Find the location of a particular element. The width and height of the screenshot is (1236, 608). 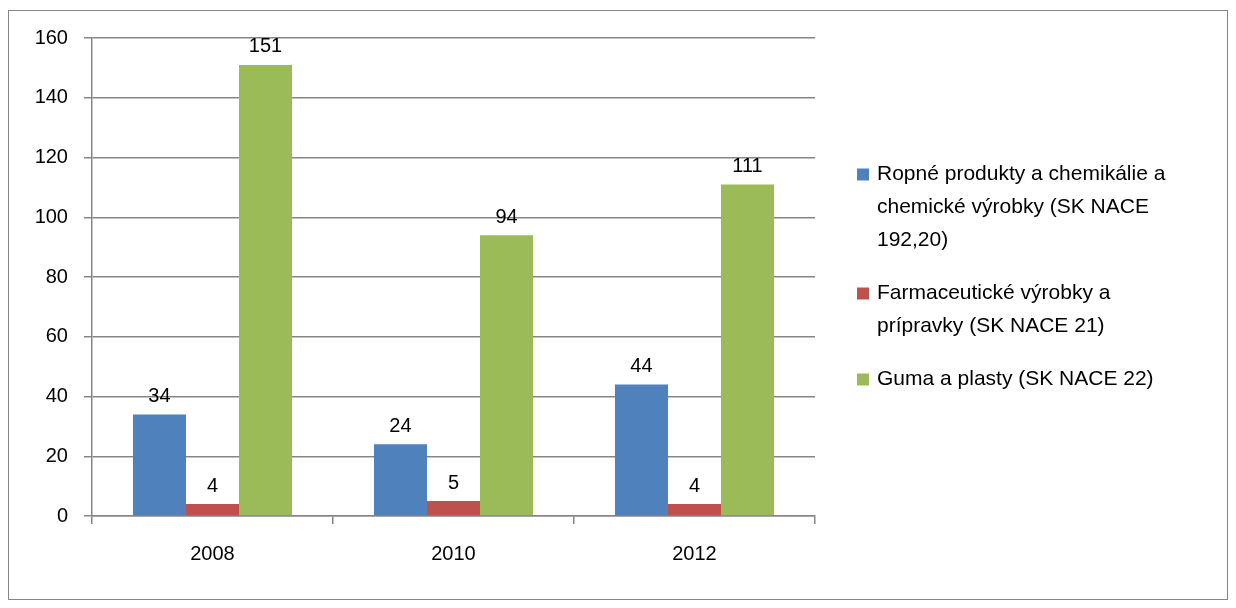

y-tick-label: 80 is located at coordinates (56, 275).